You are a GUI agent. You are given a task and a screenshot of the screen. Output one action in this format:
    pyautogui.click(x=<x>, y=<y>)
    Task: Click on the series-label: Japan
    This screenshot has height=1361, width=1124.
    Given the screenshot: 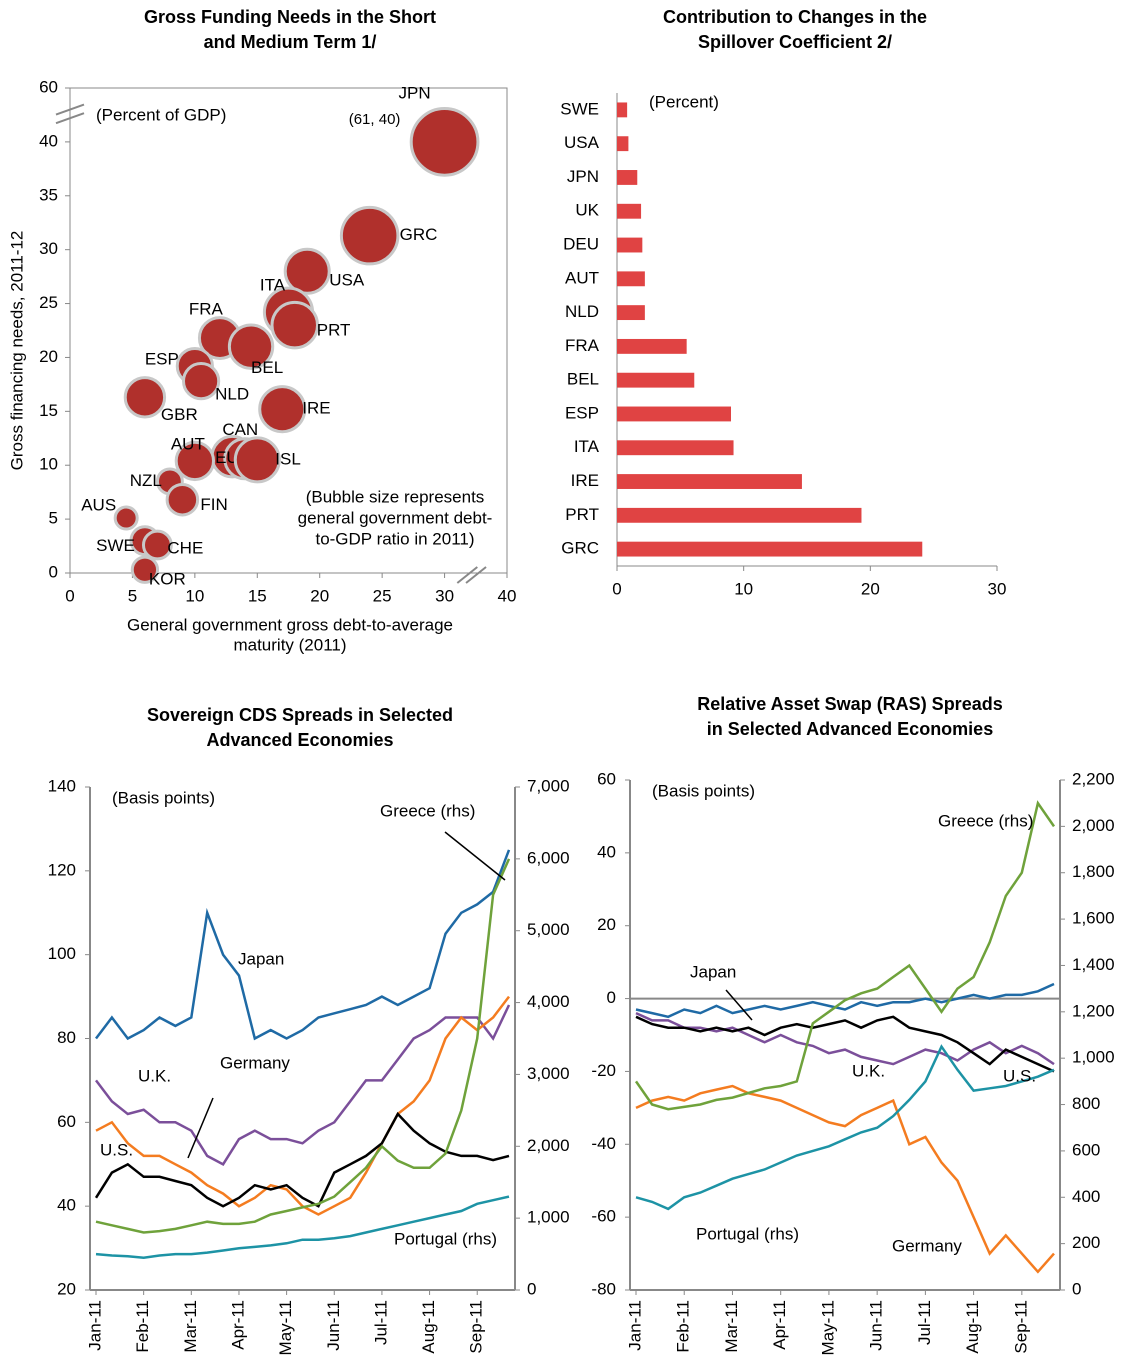 What is the action you would take?
    pyautogui.click(x=261, y=958)
    